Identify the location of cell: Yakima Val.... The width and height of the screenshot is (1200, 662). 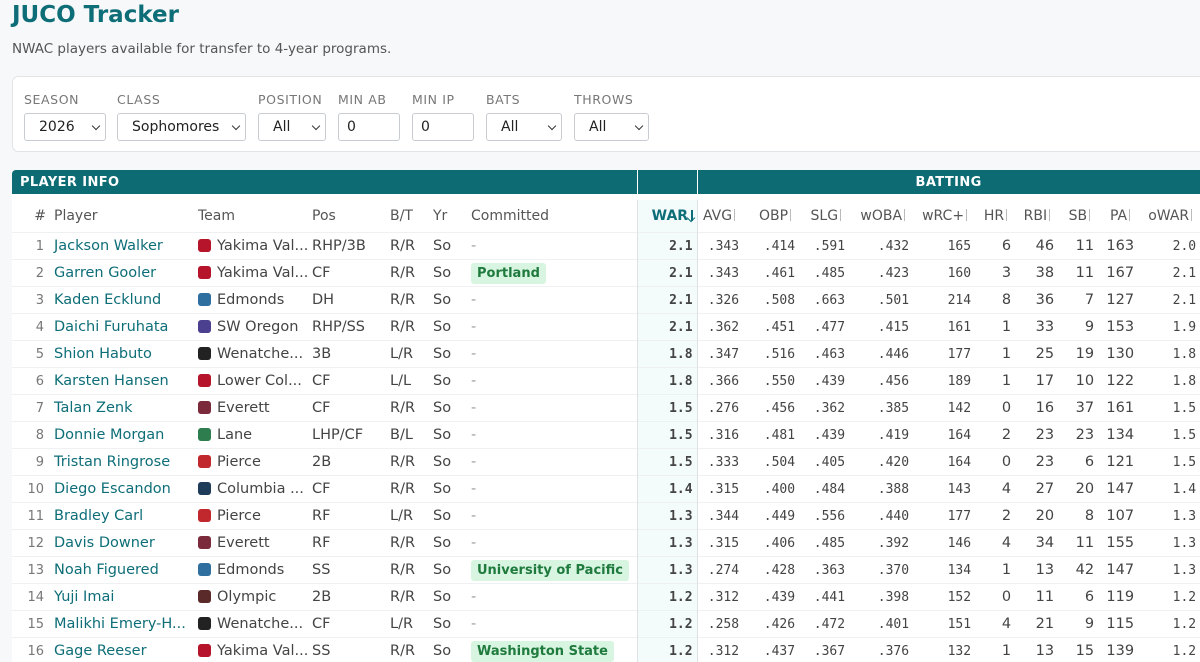
(251, 649).